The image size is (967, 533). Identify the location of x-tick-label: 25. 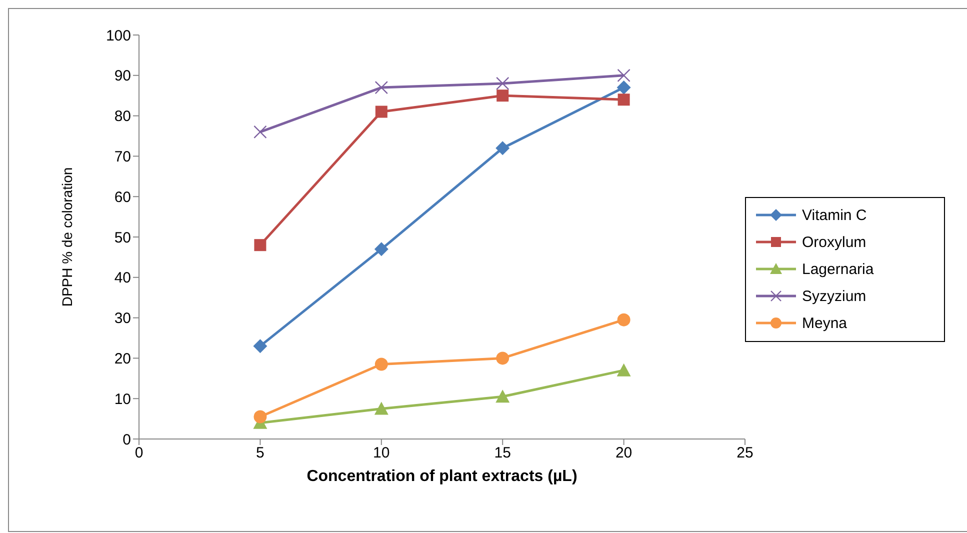
(745, 453).